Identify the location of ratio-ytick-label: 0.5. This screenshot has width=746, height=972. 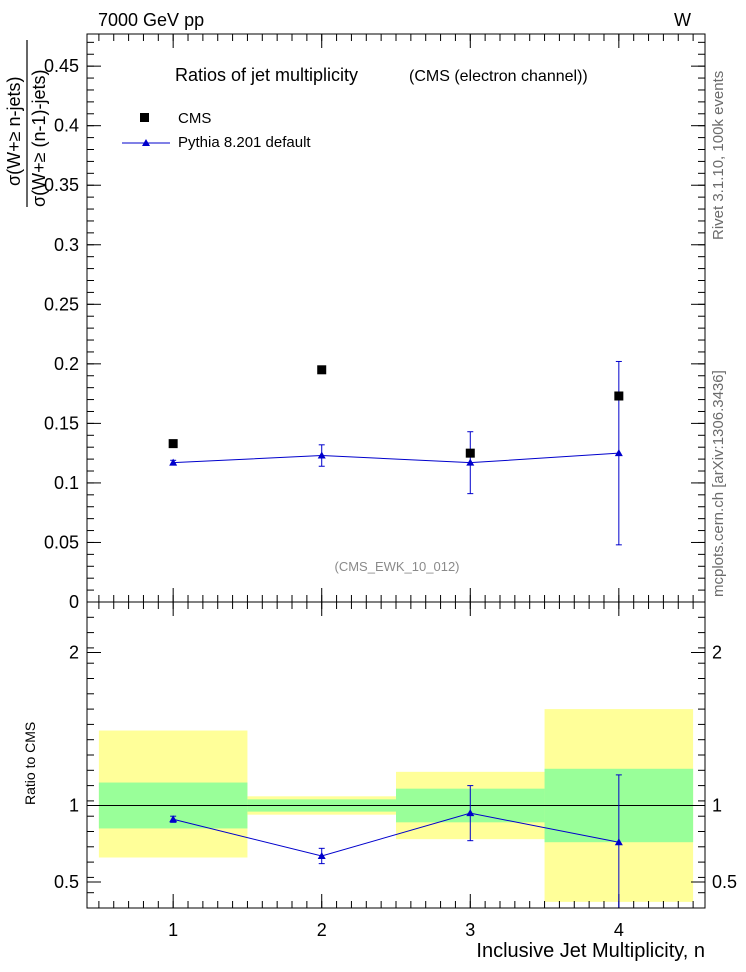
(66, 882).